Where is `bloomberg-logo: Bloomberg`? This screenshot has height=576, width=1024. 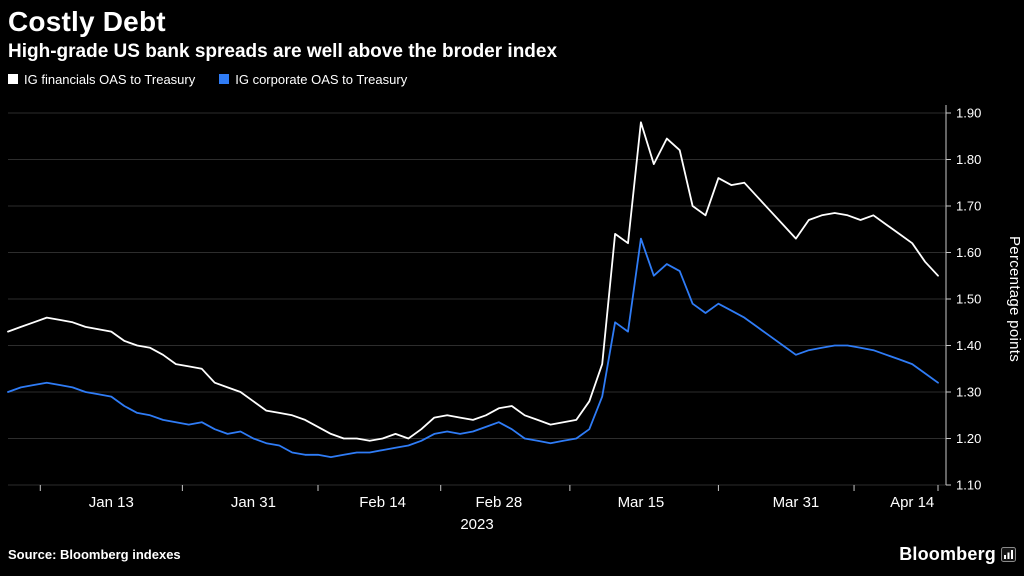
bloomberg-logo: Bloomberg is located at coordinates (957, 554).